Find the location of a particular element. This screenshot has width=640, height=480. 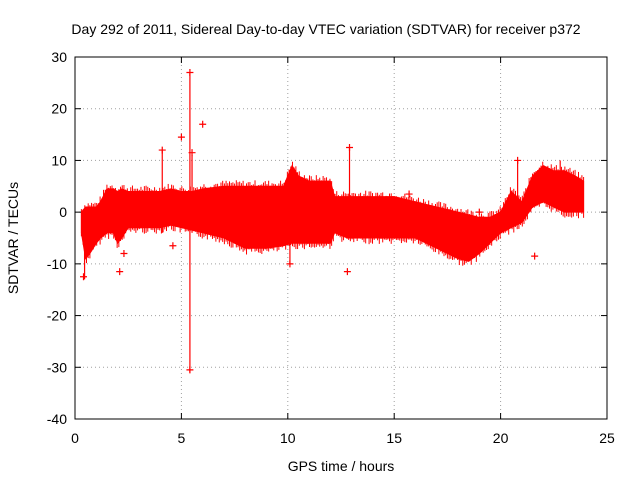

y-tick-label: 0 is located at coordinates (63, 212).